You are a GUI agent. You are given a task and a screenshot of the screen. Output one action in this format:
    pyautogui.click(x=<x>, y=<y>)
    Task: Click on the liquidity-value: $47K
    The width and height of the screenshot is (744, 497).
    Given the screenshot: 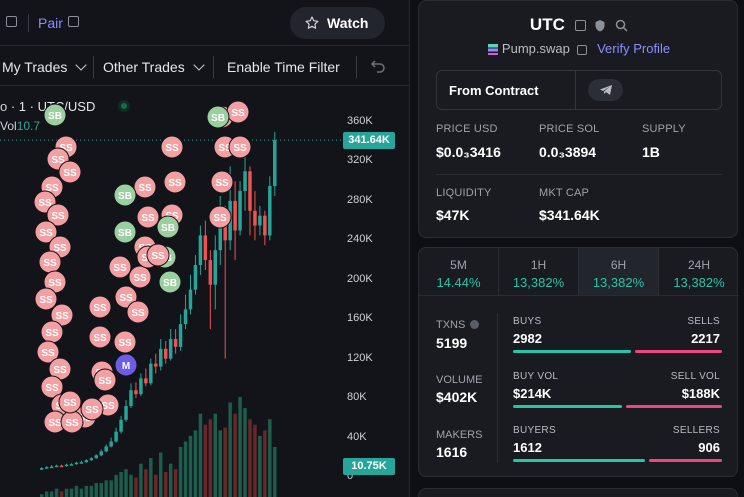 What is the action you would take?
    pyautogui.click(x=453, y=215)
    